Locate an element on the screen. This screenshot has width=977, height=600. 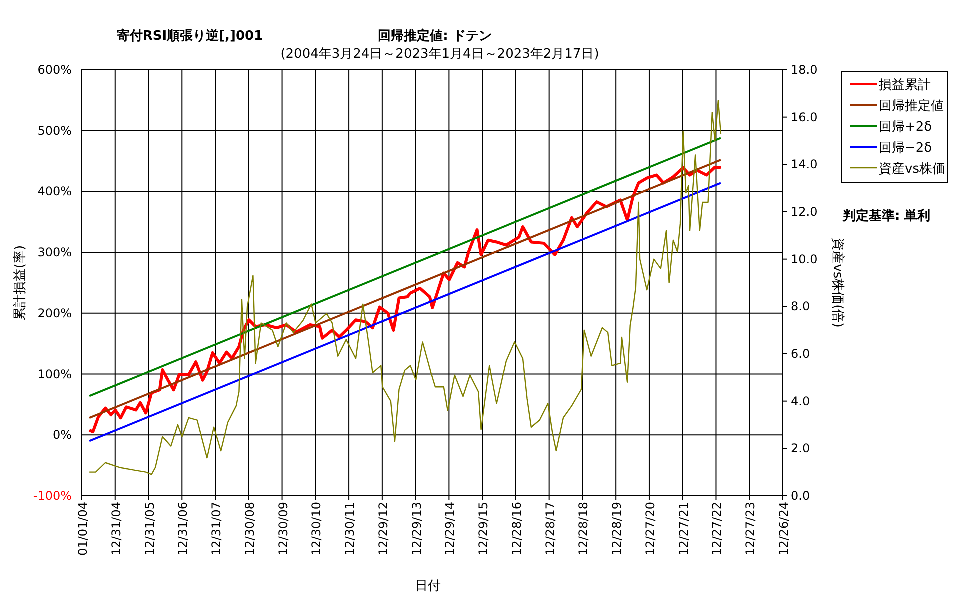
y2-tick-label: 14.0 is located at coordinates (804, 165).